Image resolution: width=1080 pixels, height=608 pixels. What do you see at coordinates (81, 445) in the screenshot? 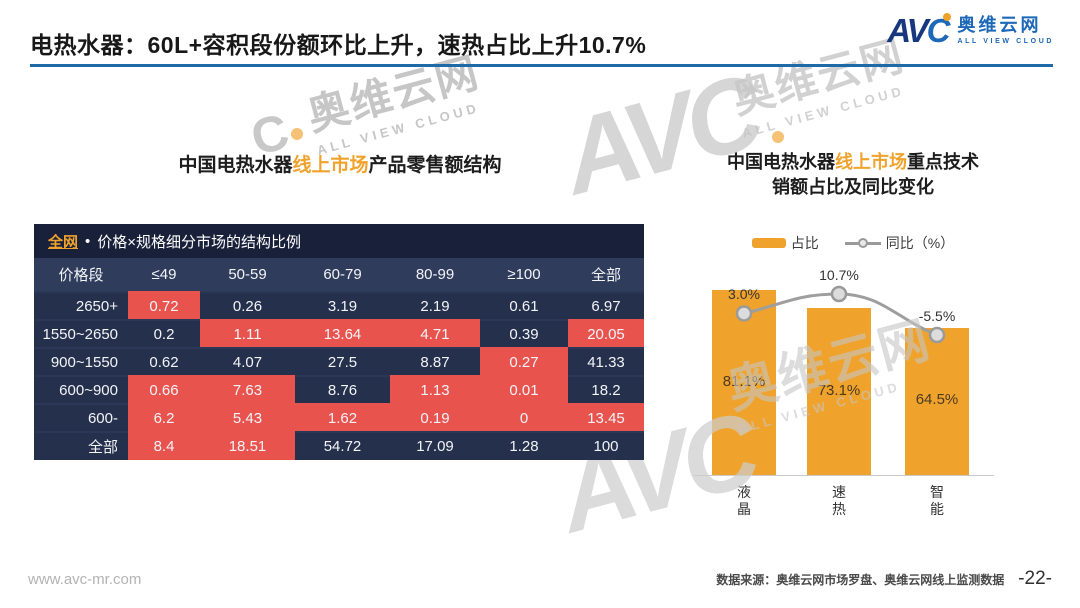
I see `row-label: 全部` at bounding box center [81, 445].